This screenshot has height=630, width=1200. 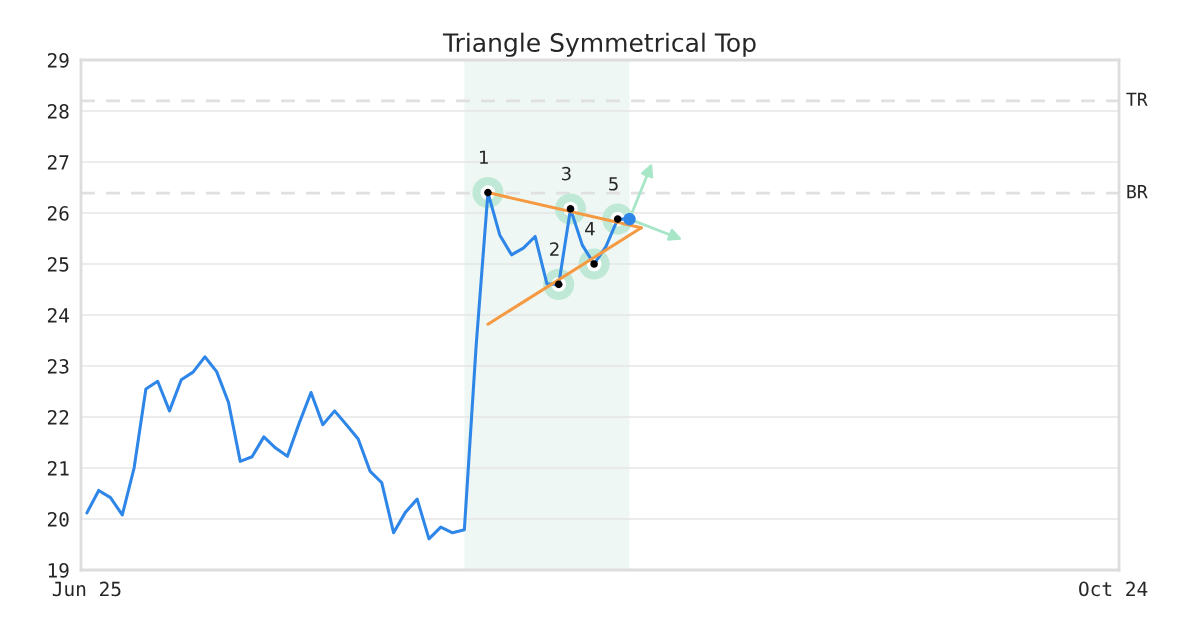 I want to click on x-tick-label: Oct 24, so click(x=1113, y=589).